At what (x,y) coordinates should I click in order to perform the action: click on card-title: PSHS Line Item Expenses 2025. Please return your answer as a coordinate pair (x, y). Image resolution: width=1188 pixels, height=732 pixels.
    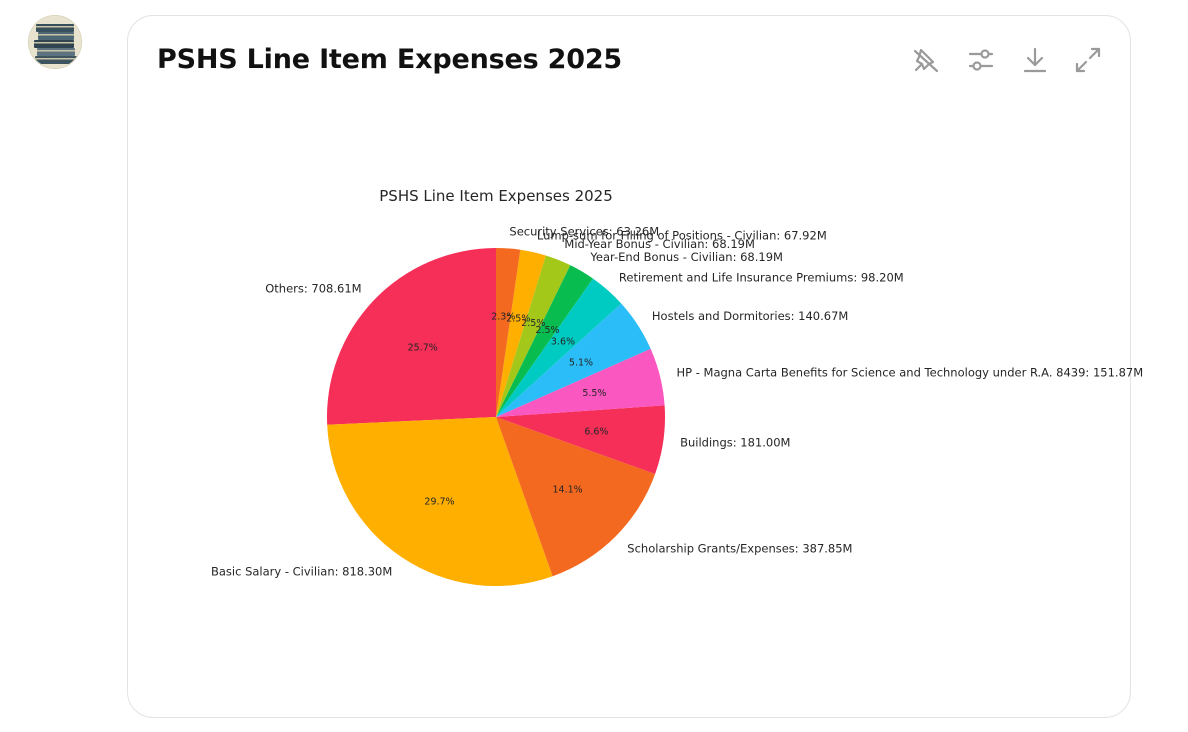
    Looking at the image, I should click on (389, 59).